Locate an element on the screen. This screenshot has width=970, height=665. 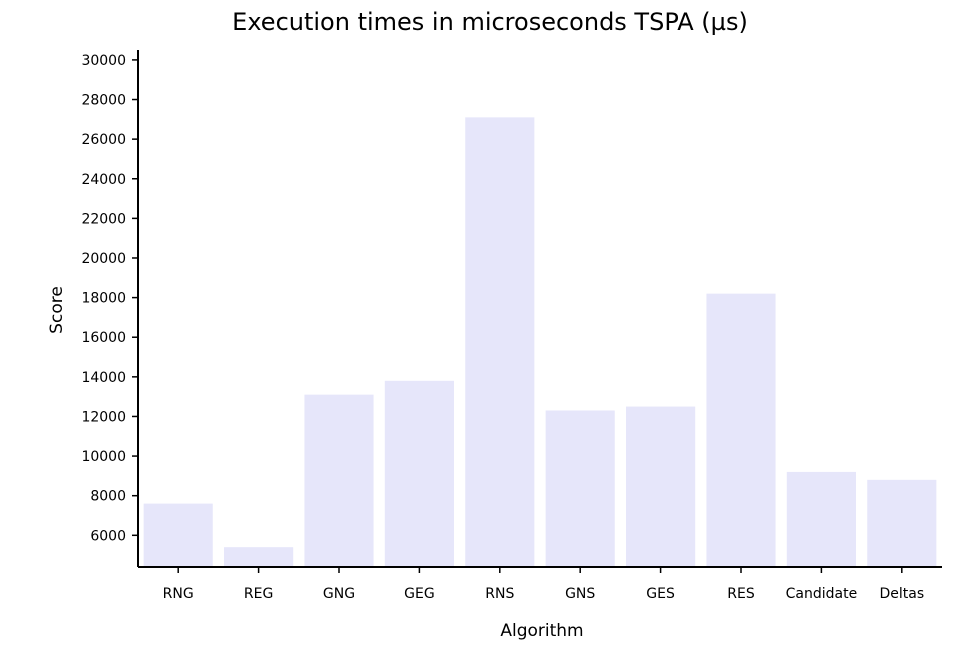
bar-deltas is located at coordinates (902, 523).